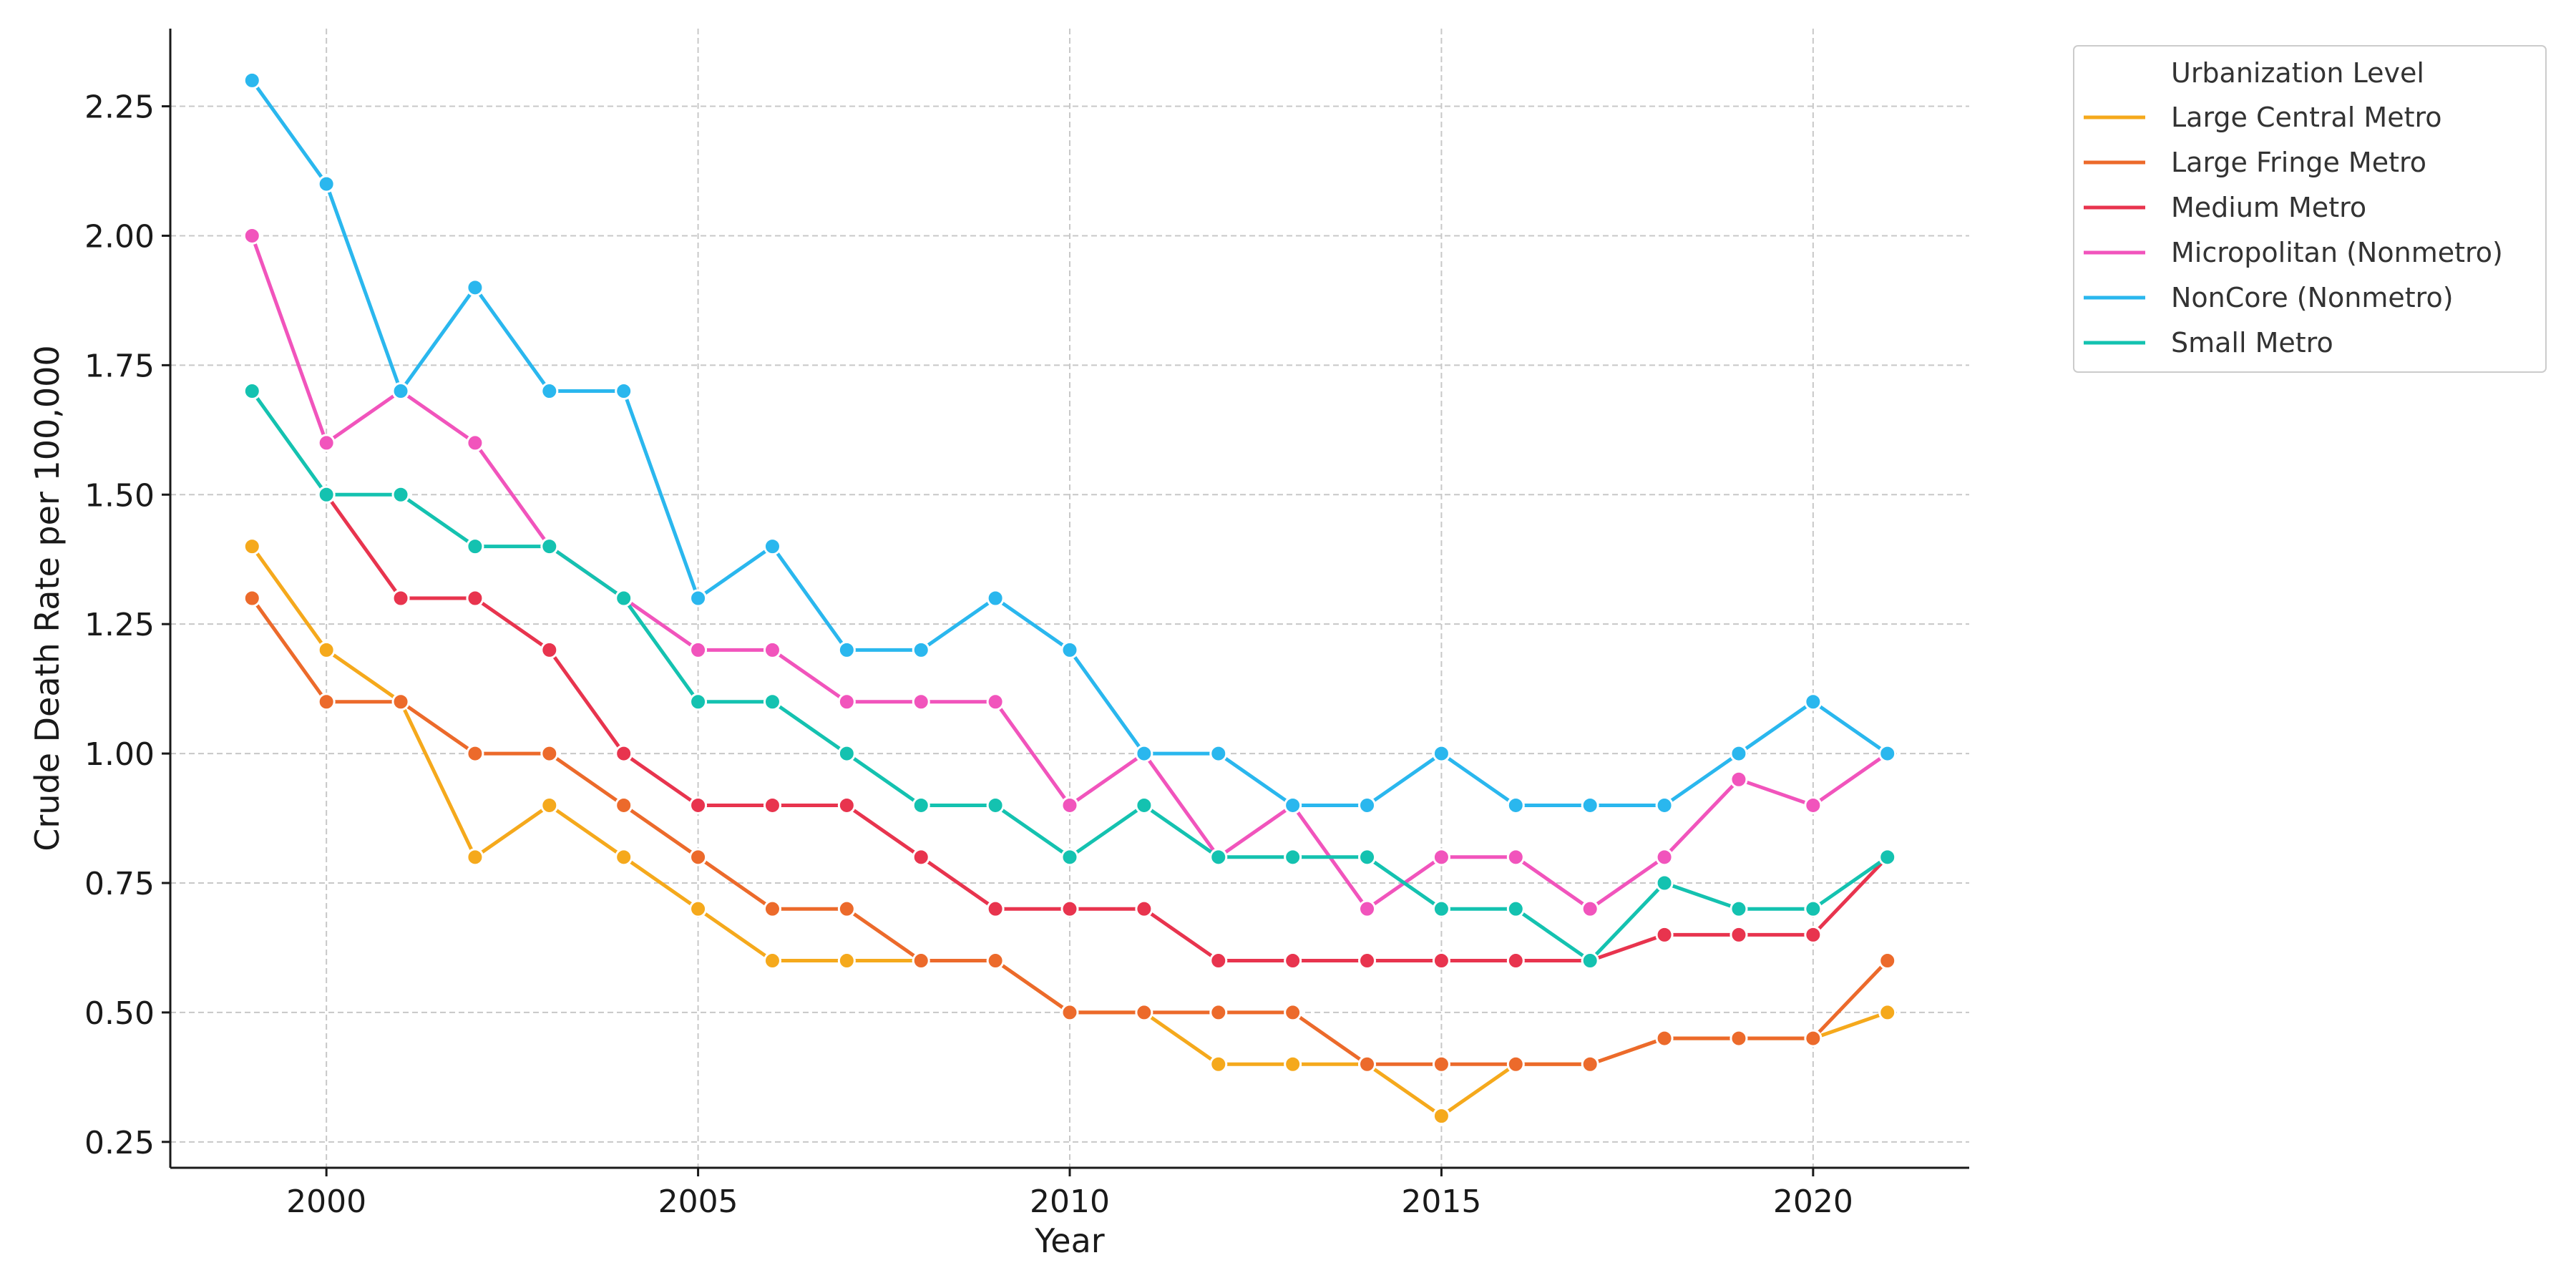  What do you see at coordinates (2306, 117) in the screenshot?
I see `legend-label: Large Central Metro` at bounding box center [2306, 117].